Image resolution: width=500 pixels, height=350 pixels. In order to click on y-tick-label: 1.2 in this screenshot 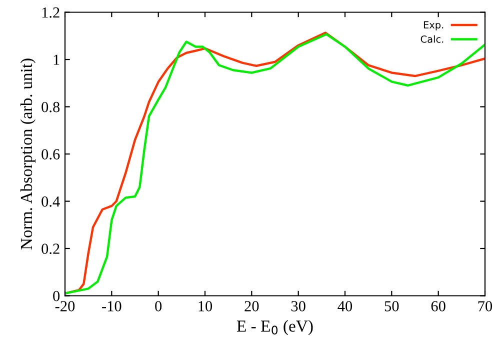, I will do `click(51, 12)`.